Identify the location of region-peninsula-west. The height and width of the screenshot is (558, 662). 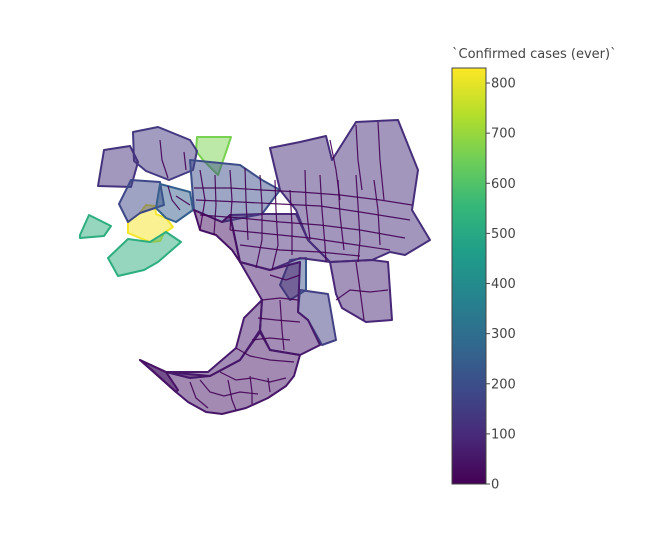
(159, 376).